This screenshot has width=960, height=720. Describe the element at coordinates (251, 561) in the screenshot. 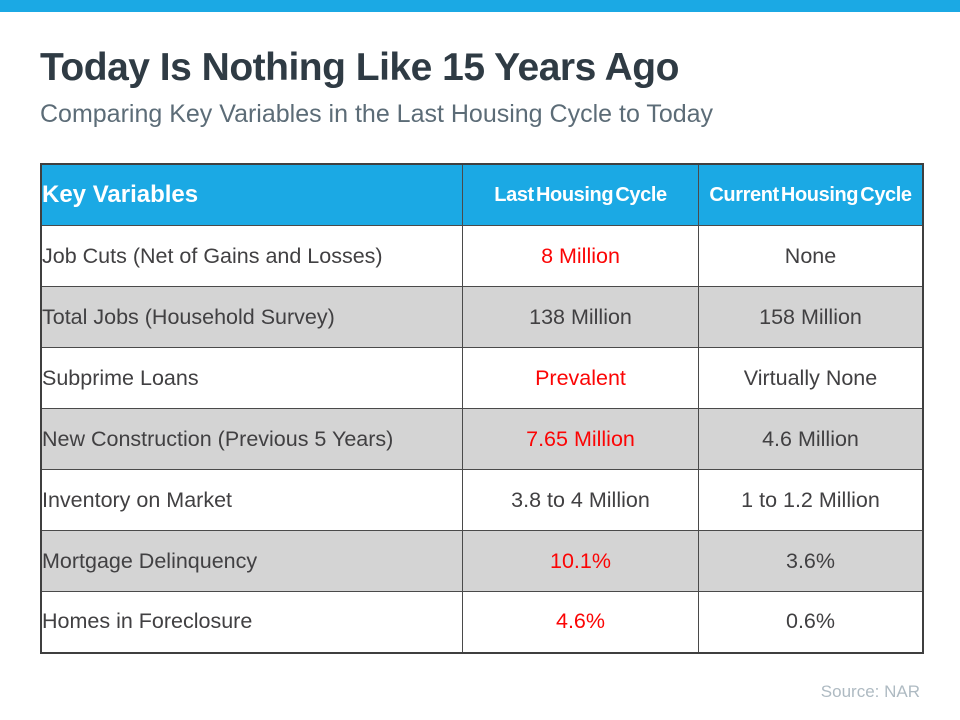

I see `row-label: Mortgage Delinquency` at that location.